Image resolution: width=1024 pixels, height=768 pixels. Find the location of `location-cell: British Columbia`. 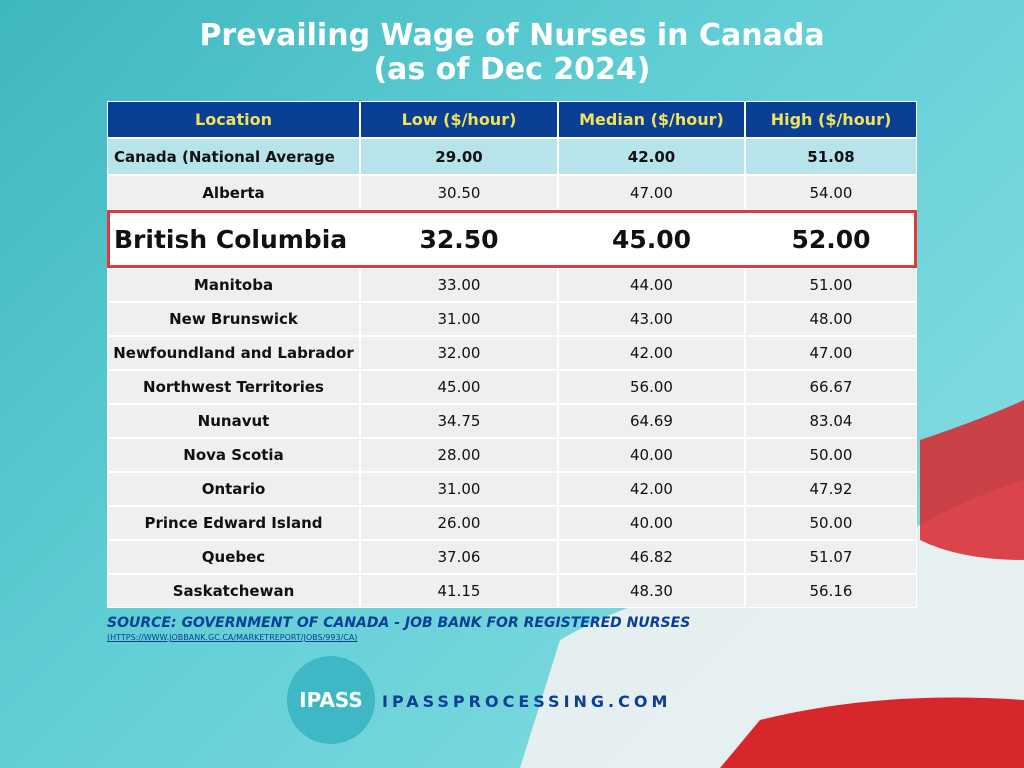

location-cell: British Columbia is located at coordinates (233, 239).